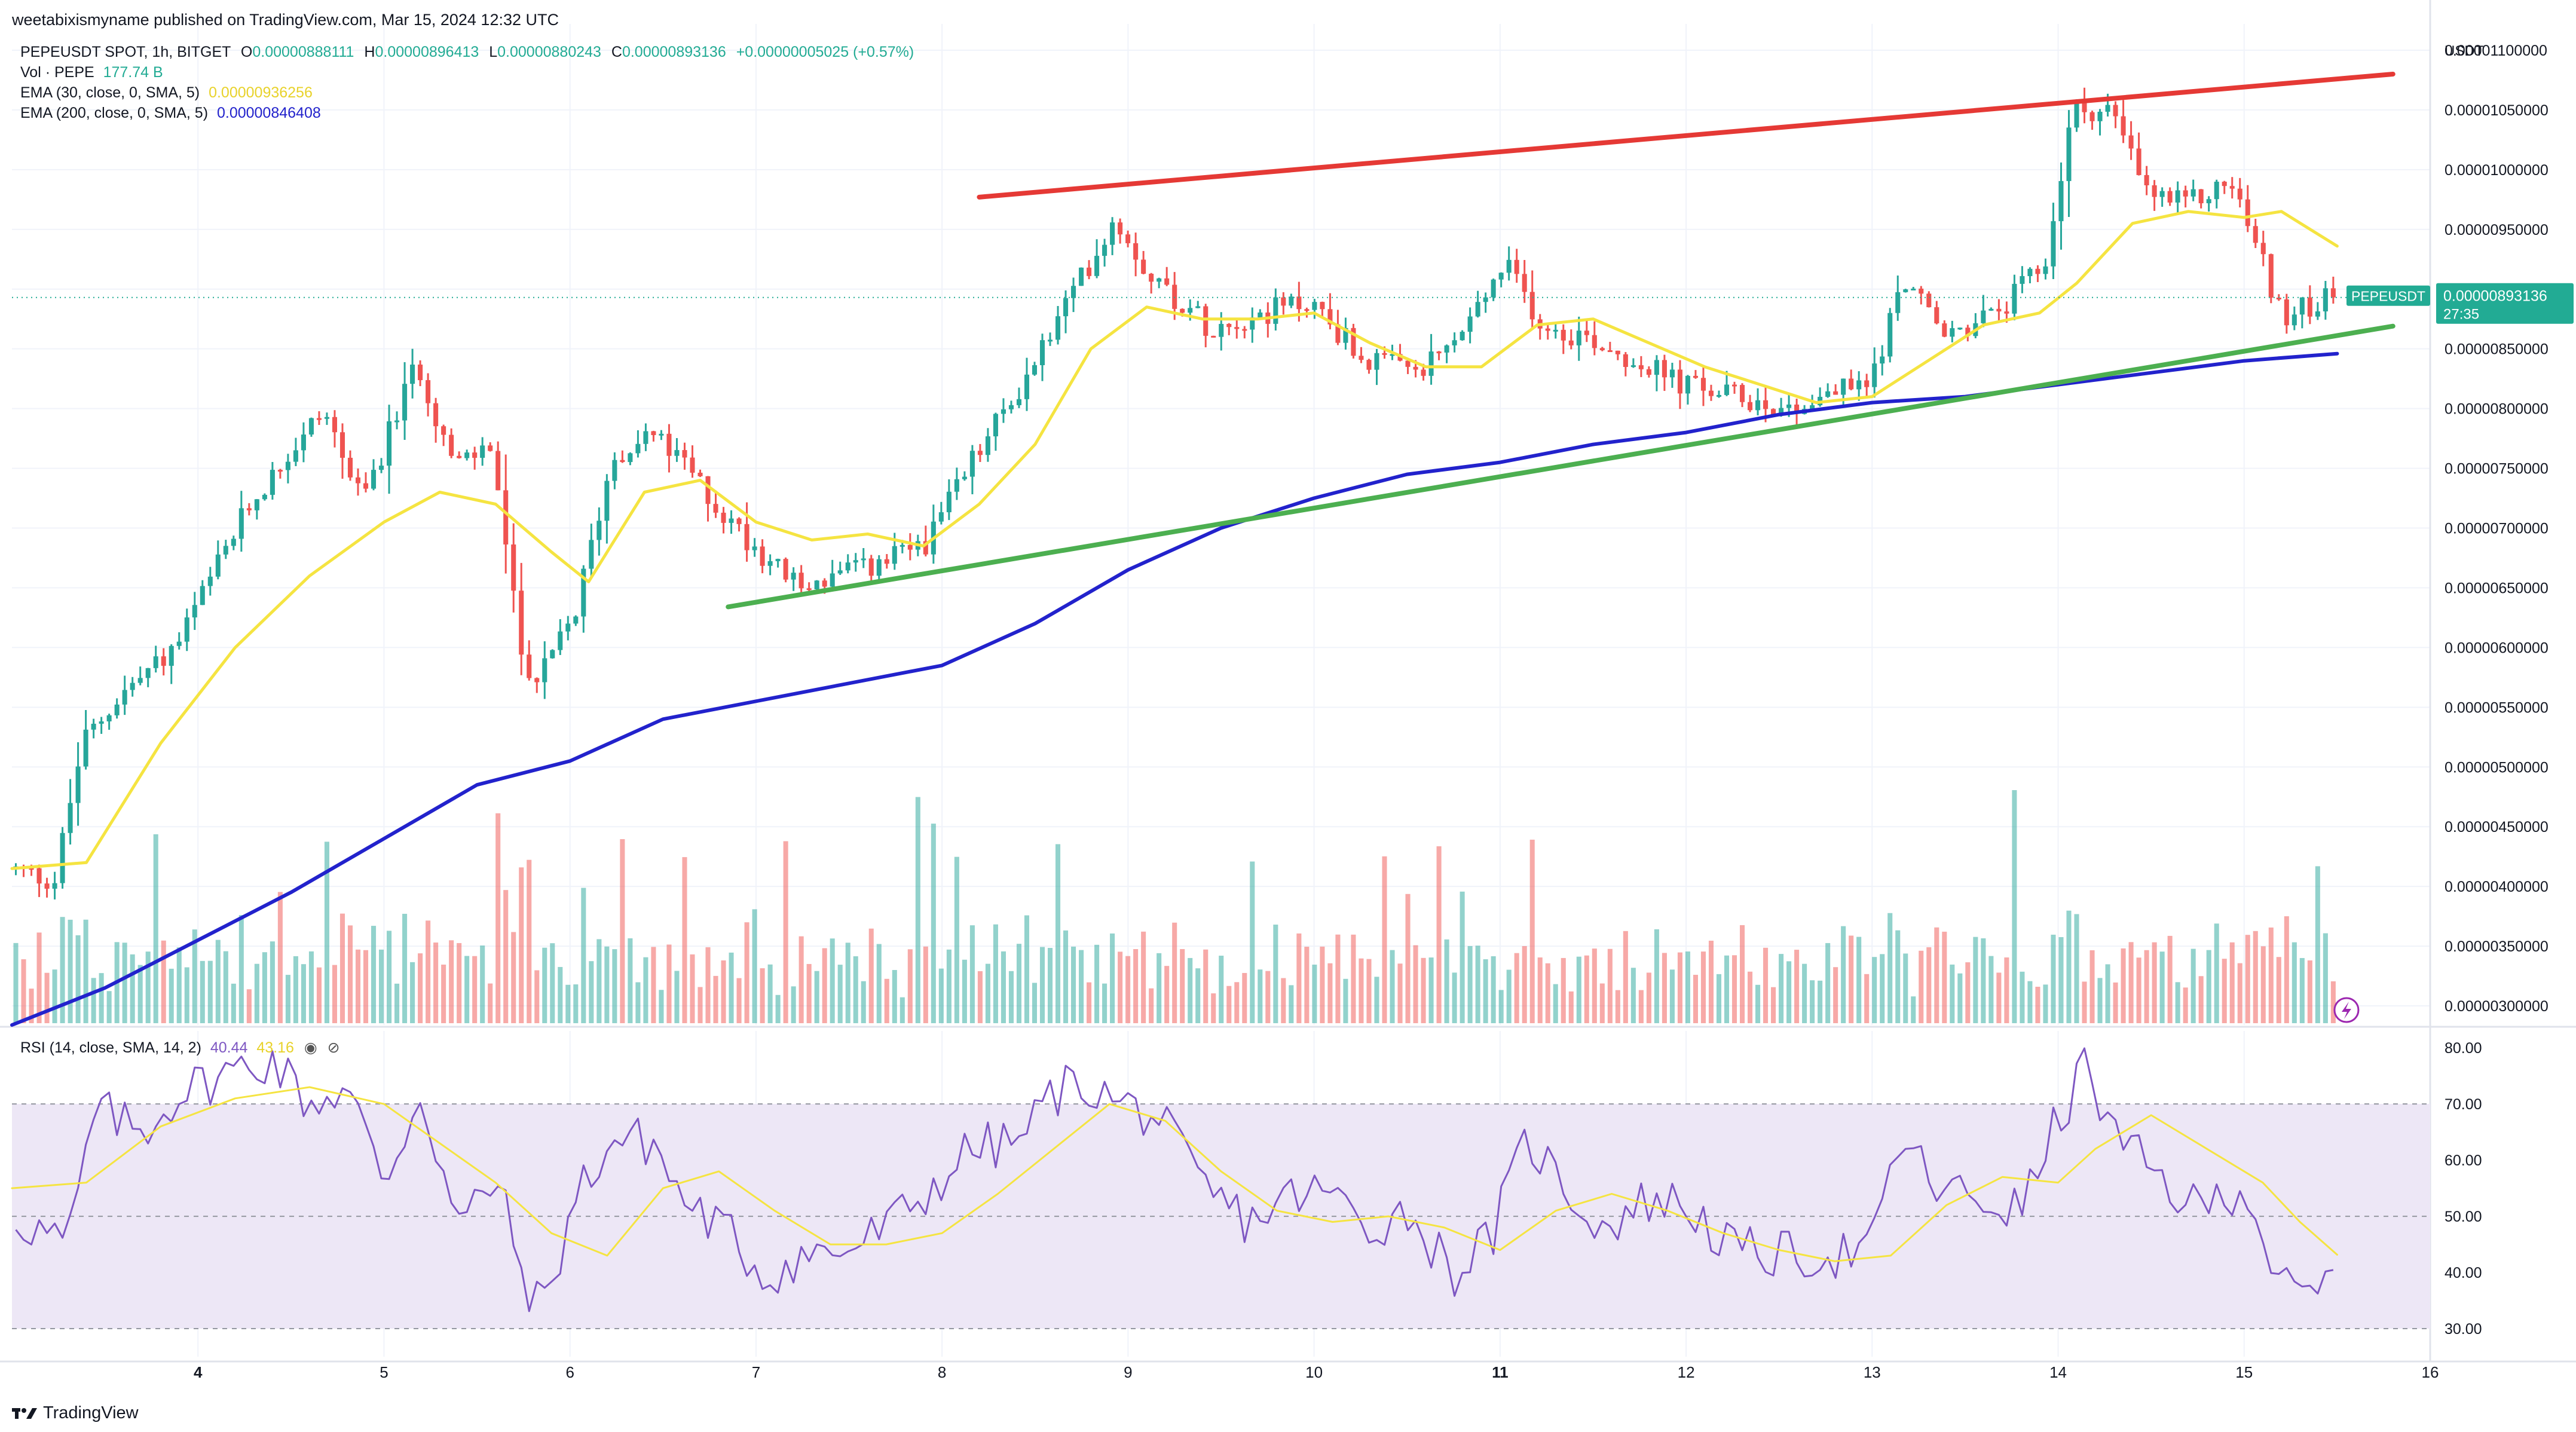  What do you see at coordinates (310, 1047) in the screenshot?
I see `eye-icon: ◉` at bounding box center [310, 1047].